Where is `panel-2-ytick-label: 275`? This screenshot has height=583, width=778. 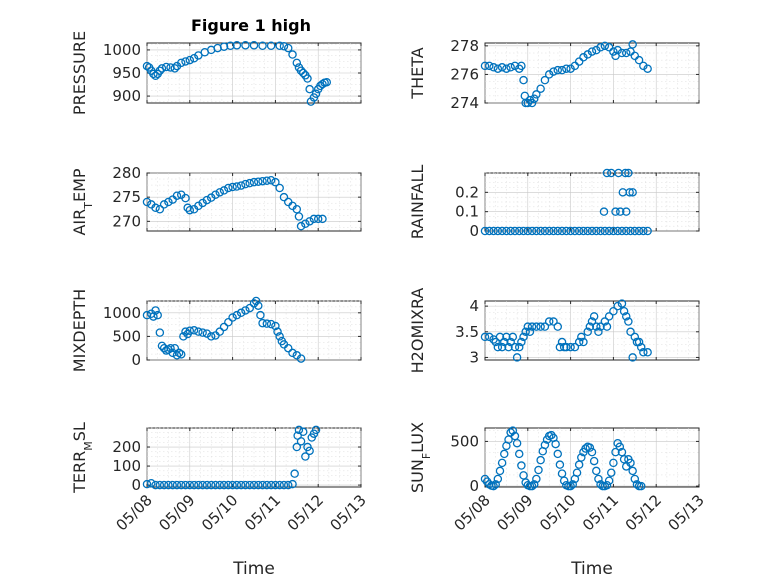
panel-2-ytick-label: 275 is located at coordinates (126, 197).